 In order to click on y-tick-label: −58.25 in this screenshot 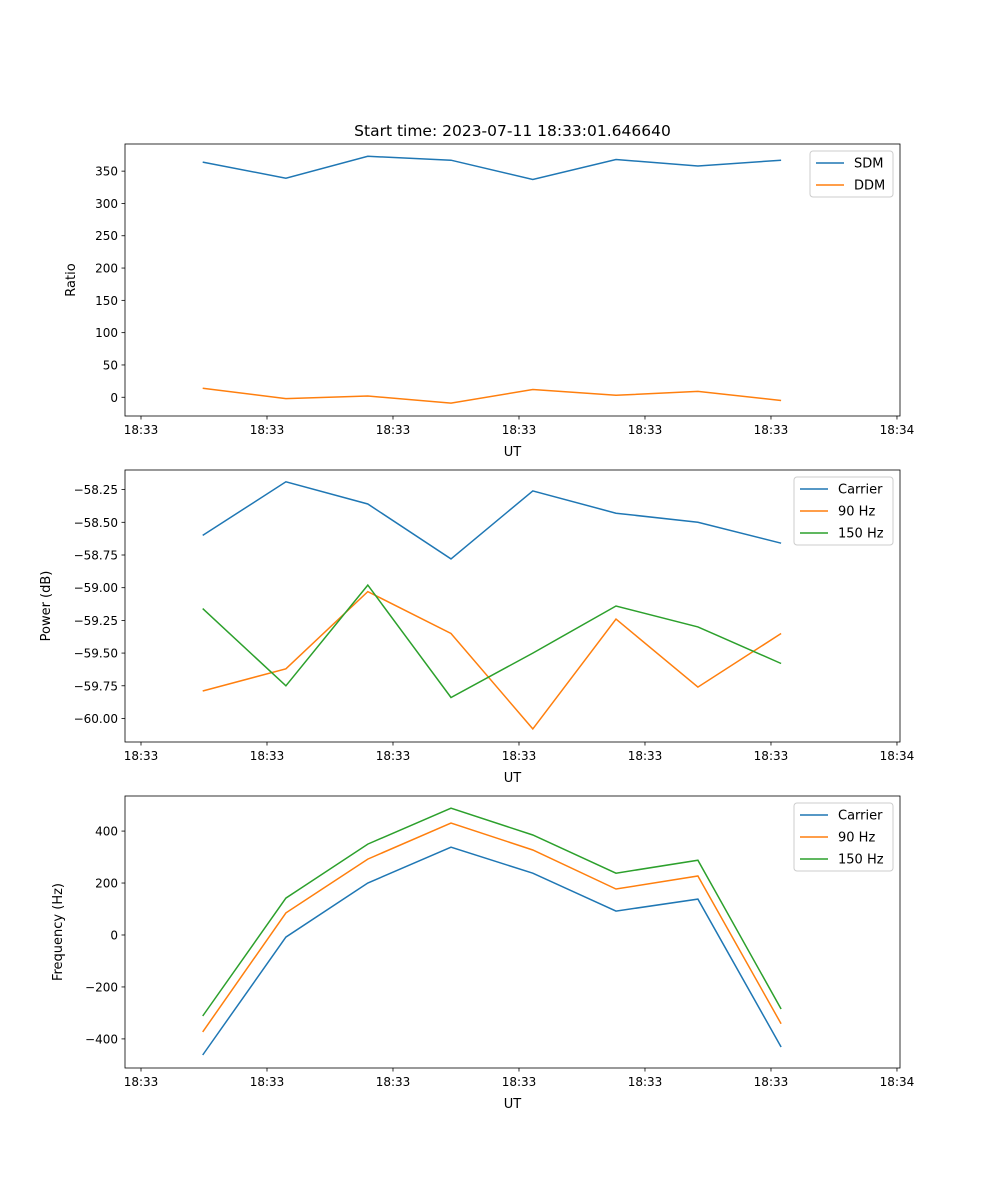, I will do `click(96, 490)`.